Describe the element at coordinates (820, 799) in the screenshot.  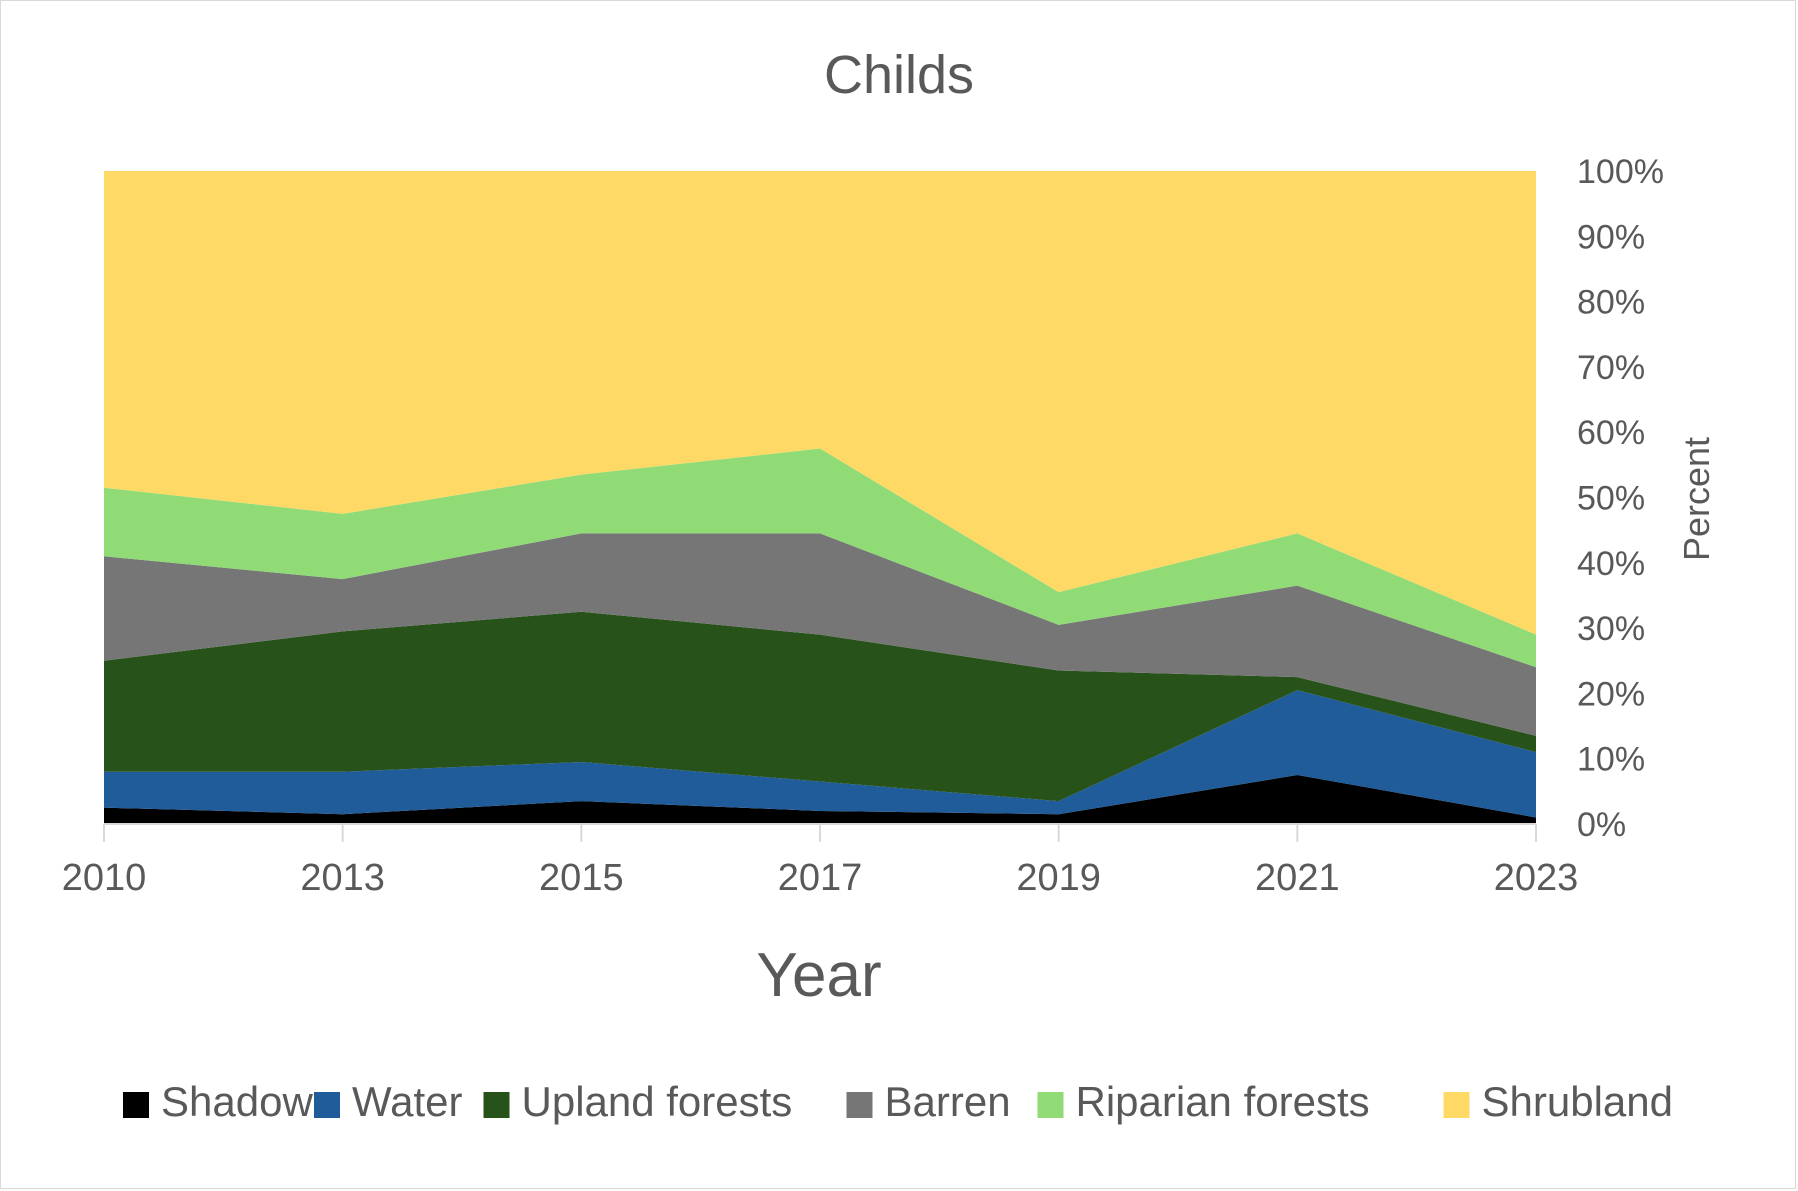
I see `area-shadow` at that location.